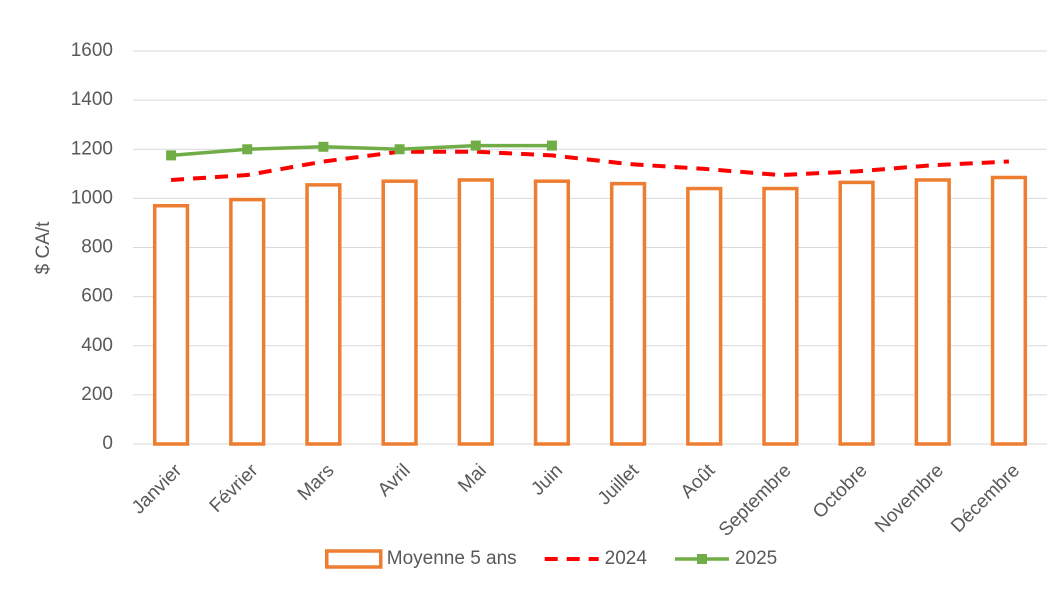 This screenshot has width=1064, height=591. What do you see at coordinates (354, 559) in the screenshot?
I see `legend-swatch` at bounding box center [354, 559].